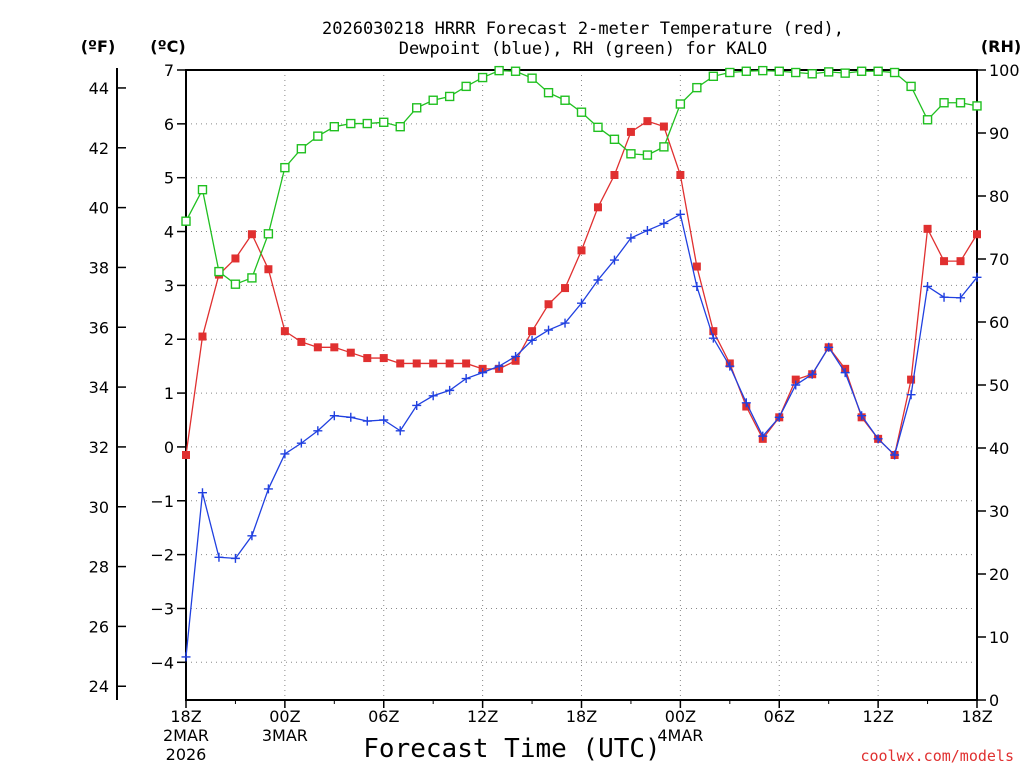  What do you see at coordinates (999, 574) in the screenshot?
I see `rh-tick-label: 20` at bounding box center [999, 574].